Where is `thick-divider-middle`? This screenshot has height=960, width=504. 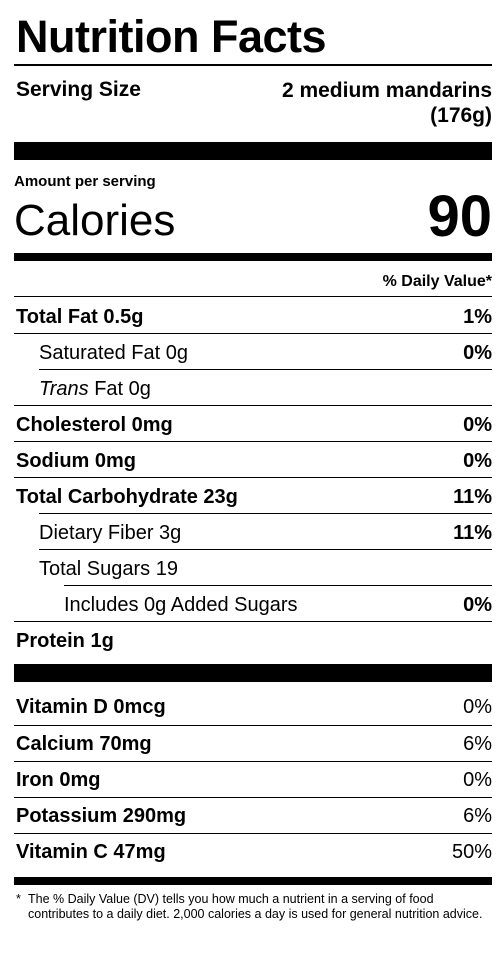
thick-divider-middle is located at coordinates (253, 673).